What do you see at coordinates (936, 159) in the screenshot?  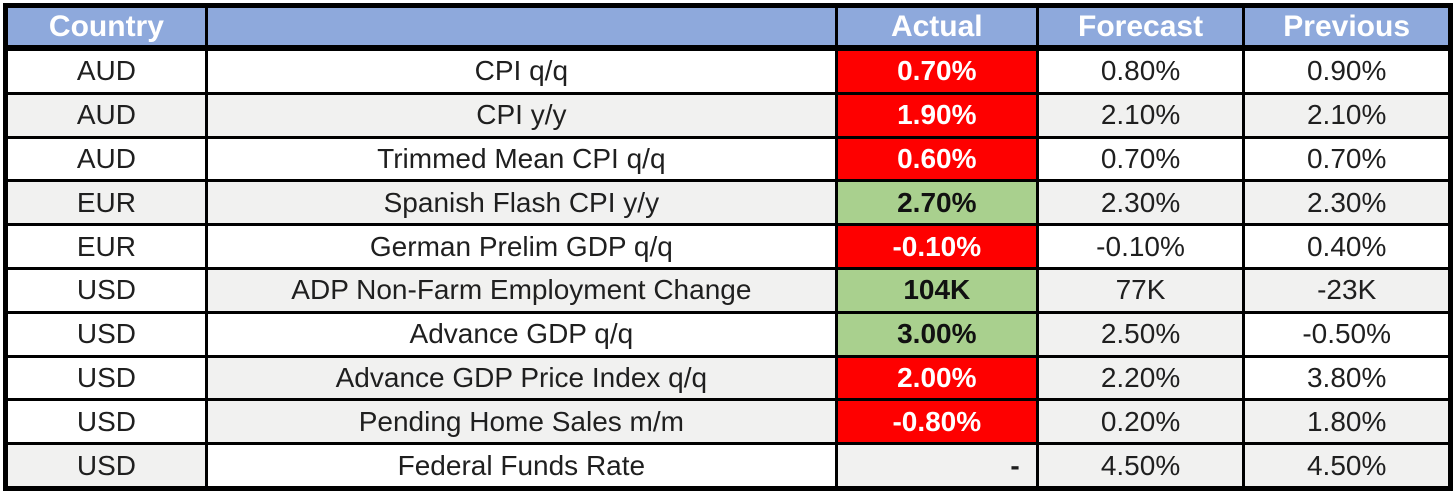 I see `cell-actual: 0.60%` at bounding box center [936, 159].